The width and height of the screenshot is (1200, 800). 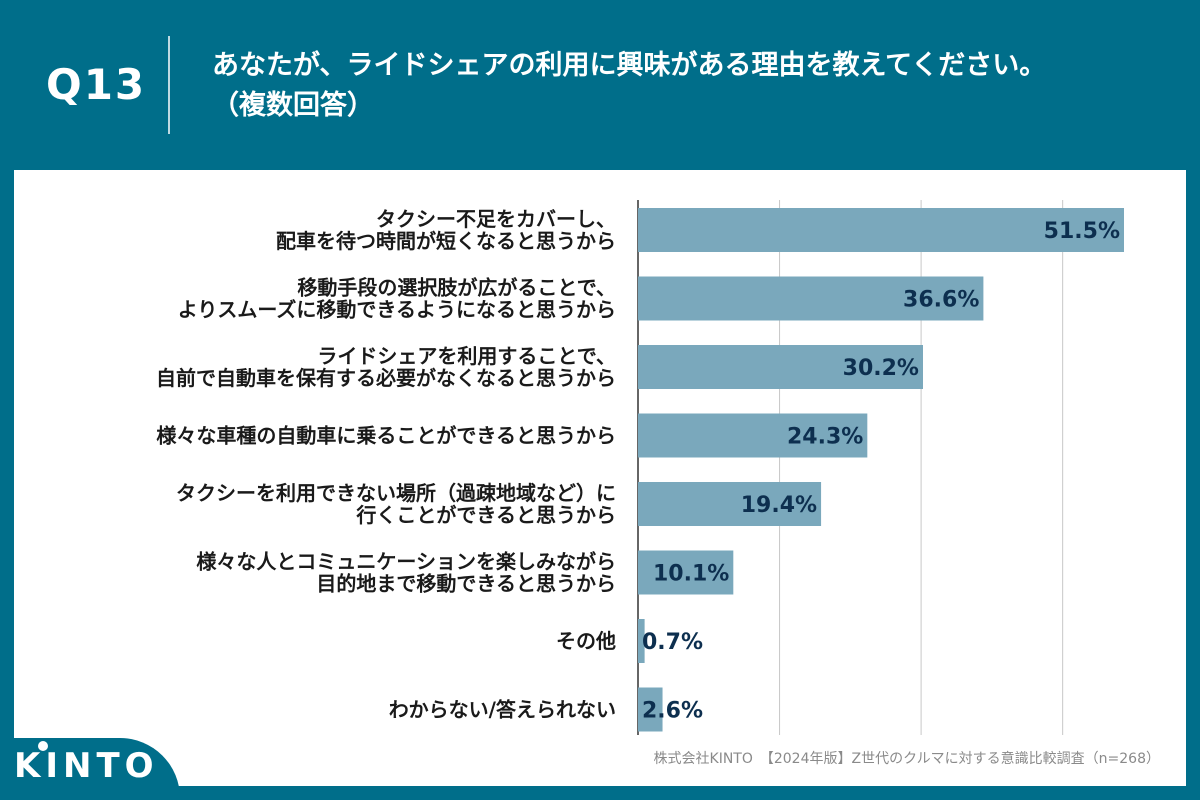 I want to click on logo-background, so click(x=90, y=769).